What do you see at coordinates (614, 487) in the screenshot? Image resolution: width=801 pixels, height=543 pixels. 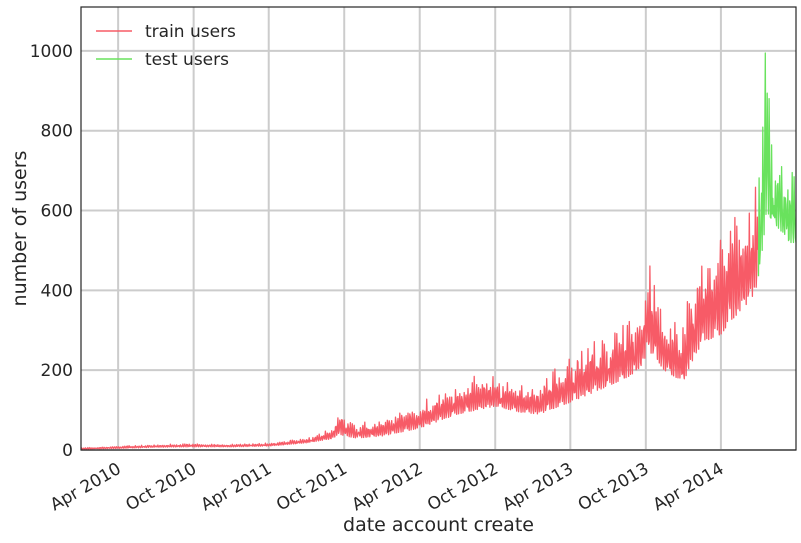 I see `x-tick-label: Oct 2013` at bounding box center [614, 487].